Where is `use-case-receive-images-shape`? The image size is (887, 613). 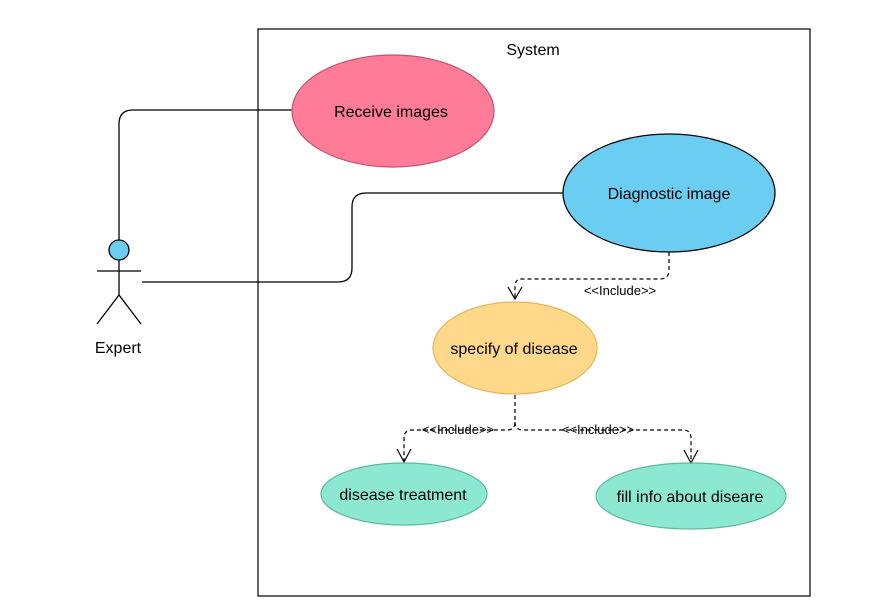
use-case-receive-images-shape is located at coordinates (393, 111).